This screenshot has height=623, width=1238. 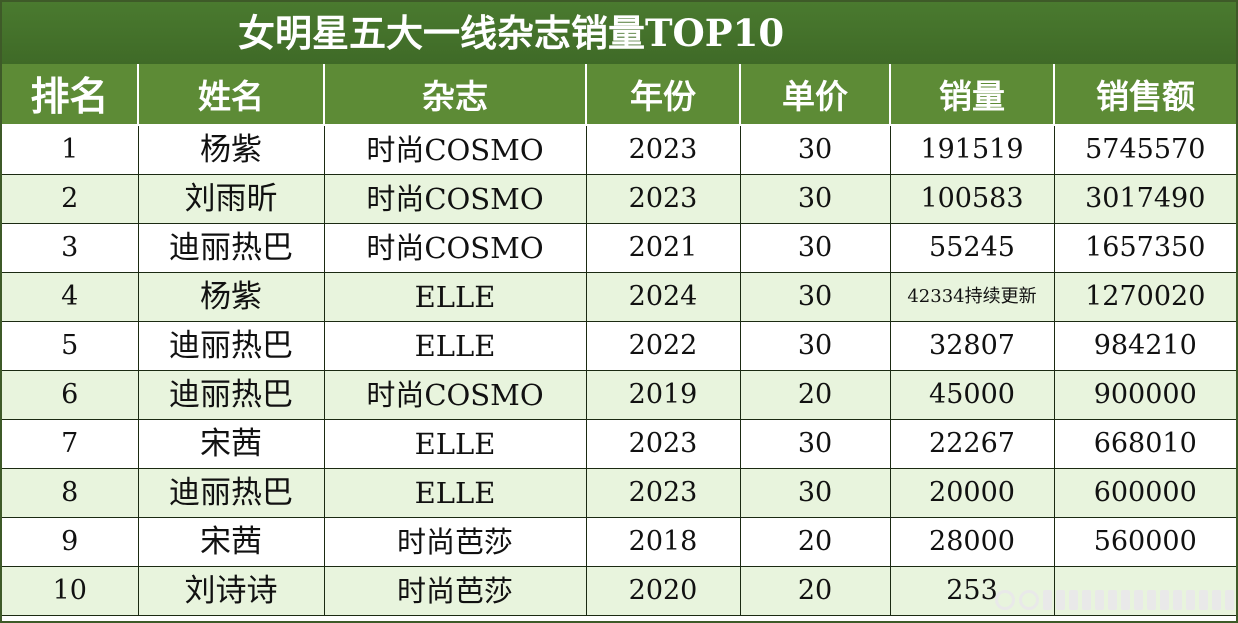 What do you see at coordinates (231, 95) in the screenshot?
I see `header-name: 姓名` at bounding box center [231, 95].